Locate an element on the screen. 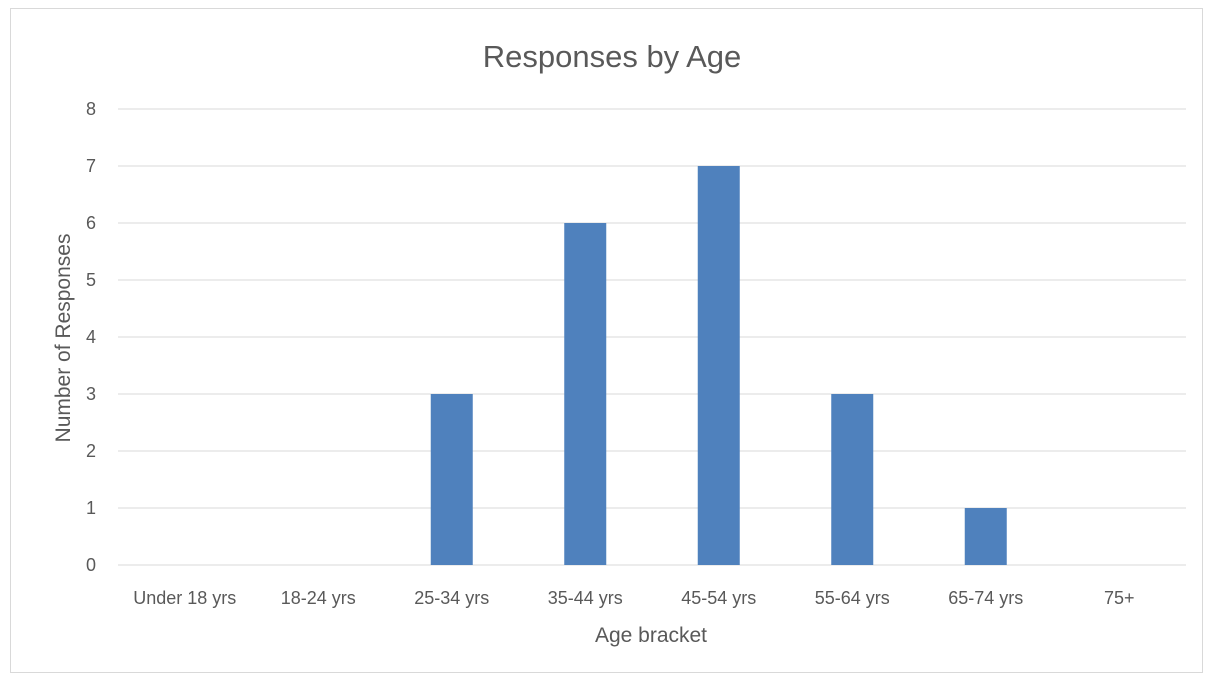 The height and width of the screenshot is (677, 1206). chart-title: Responses by Age is located at coordinates (612, 56).